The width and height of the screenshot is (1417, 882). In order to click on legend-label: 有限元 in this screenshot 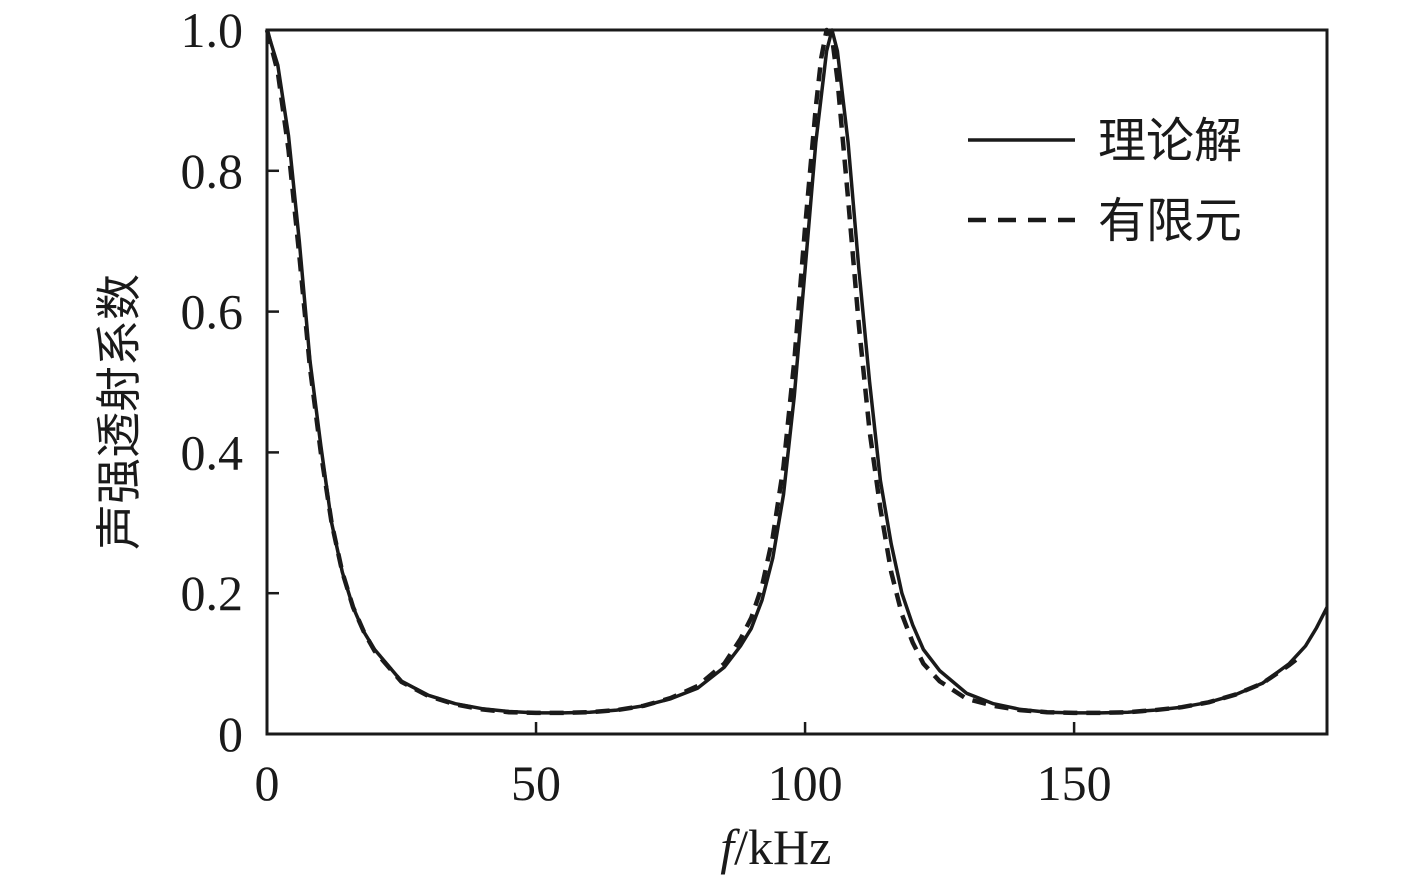, I will do `click(1170, 221)`.